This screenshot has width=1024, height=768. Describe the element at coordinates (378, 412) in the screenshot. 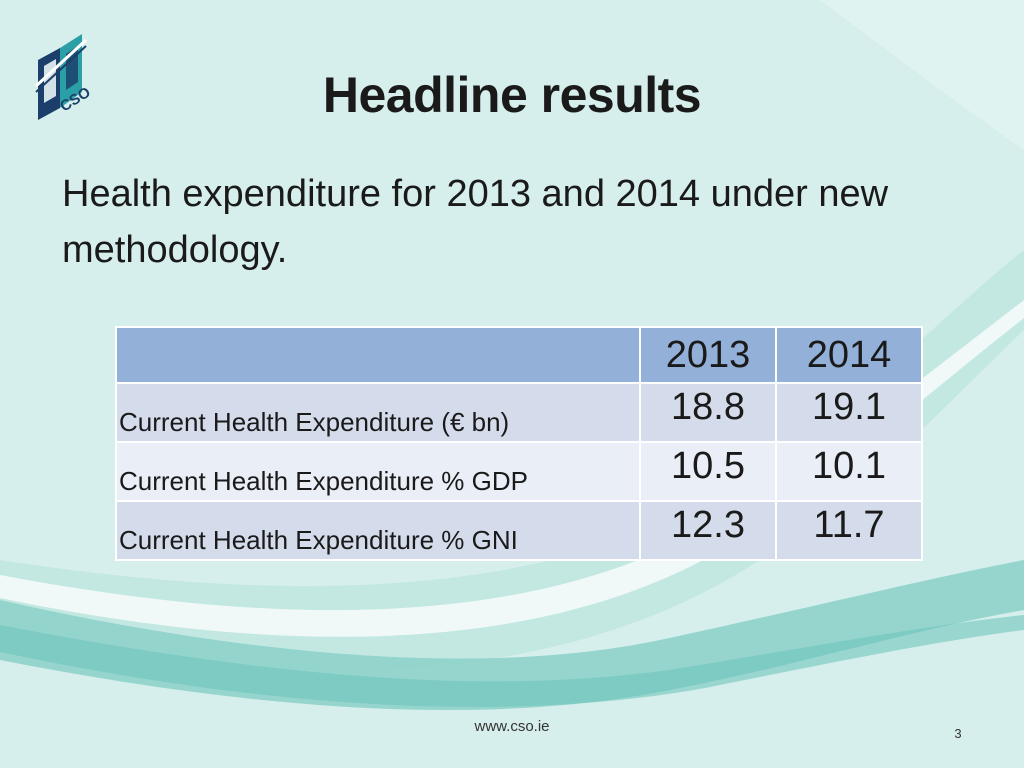

I see `row-label: Current Health Expenditure (€ bn)` at that location.